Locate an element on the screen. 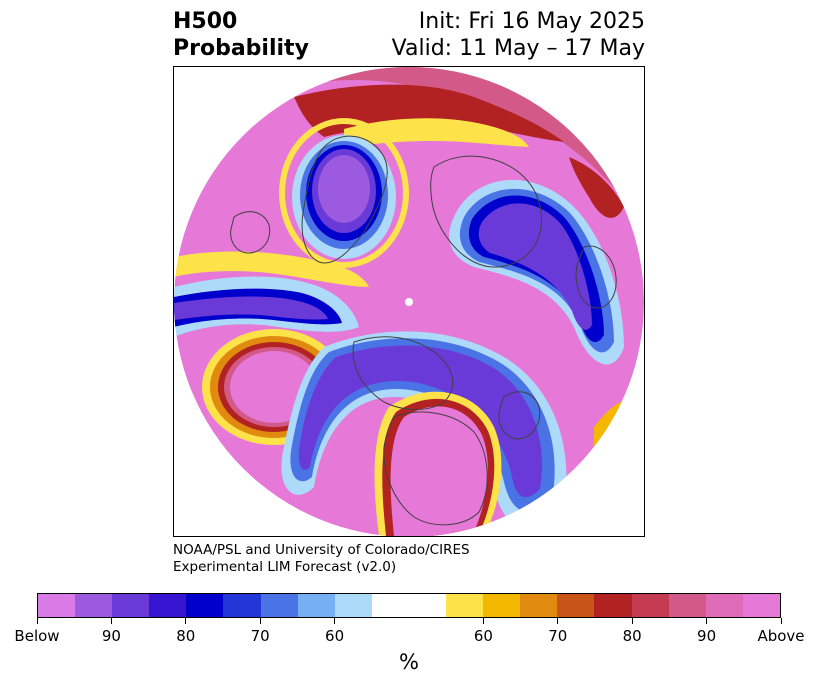  north-pole-marker is located at coordinates (409, 302).